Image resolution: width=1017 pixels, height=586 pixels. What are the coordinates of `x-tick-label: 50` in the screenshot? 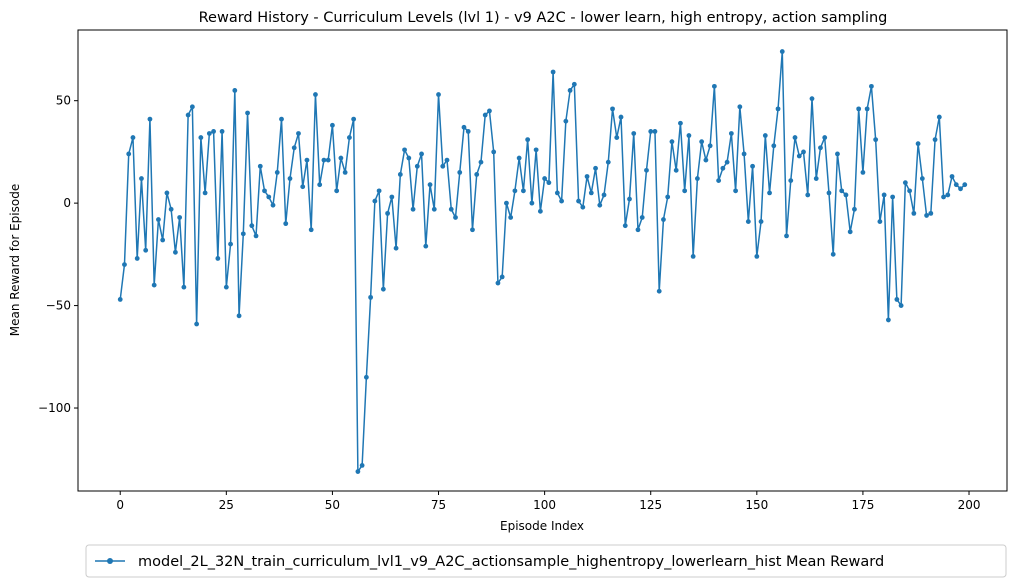 It's located at (332, 505).